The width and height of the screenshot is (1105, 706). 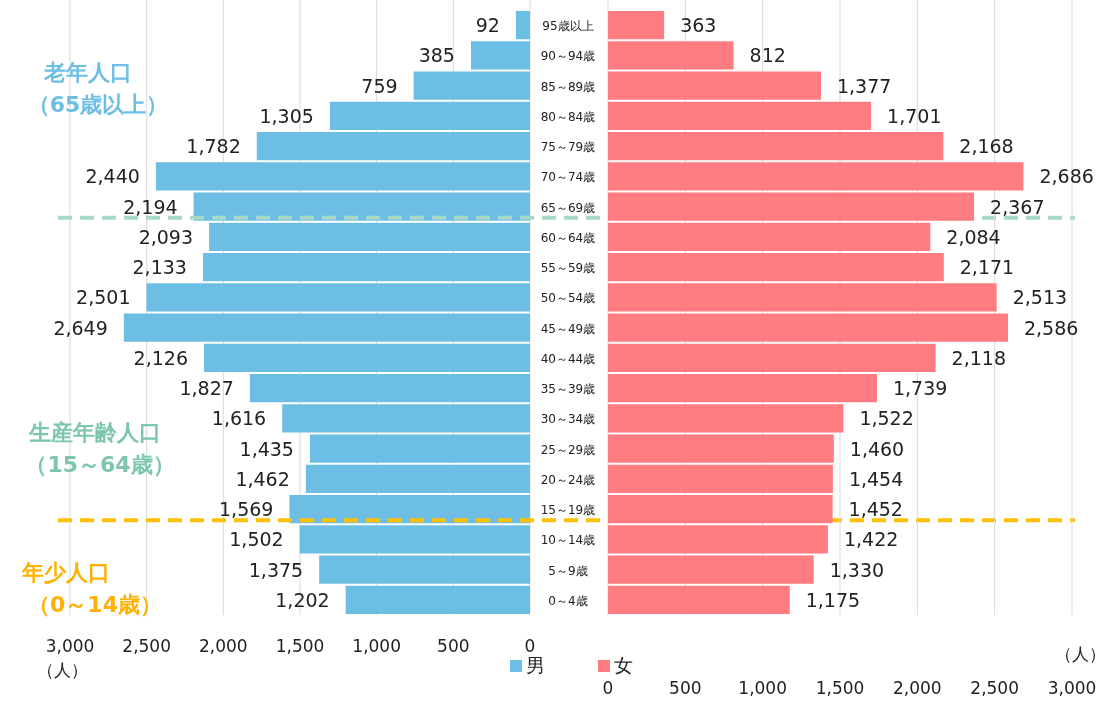 I want to click on data-label: 385, so click(x=436, y=55).